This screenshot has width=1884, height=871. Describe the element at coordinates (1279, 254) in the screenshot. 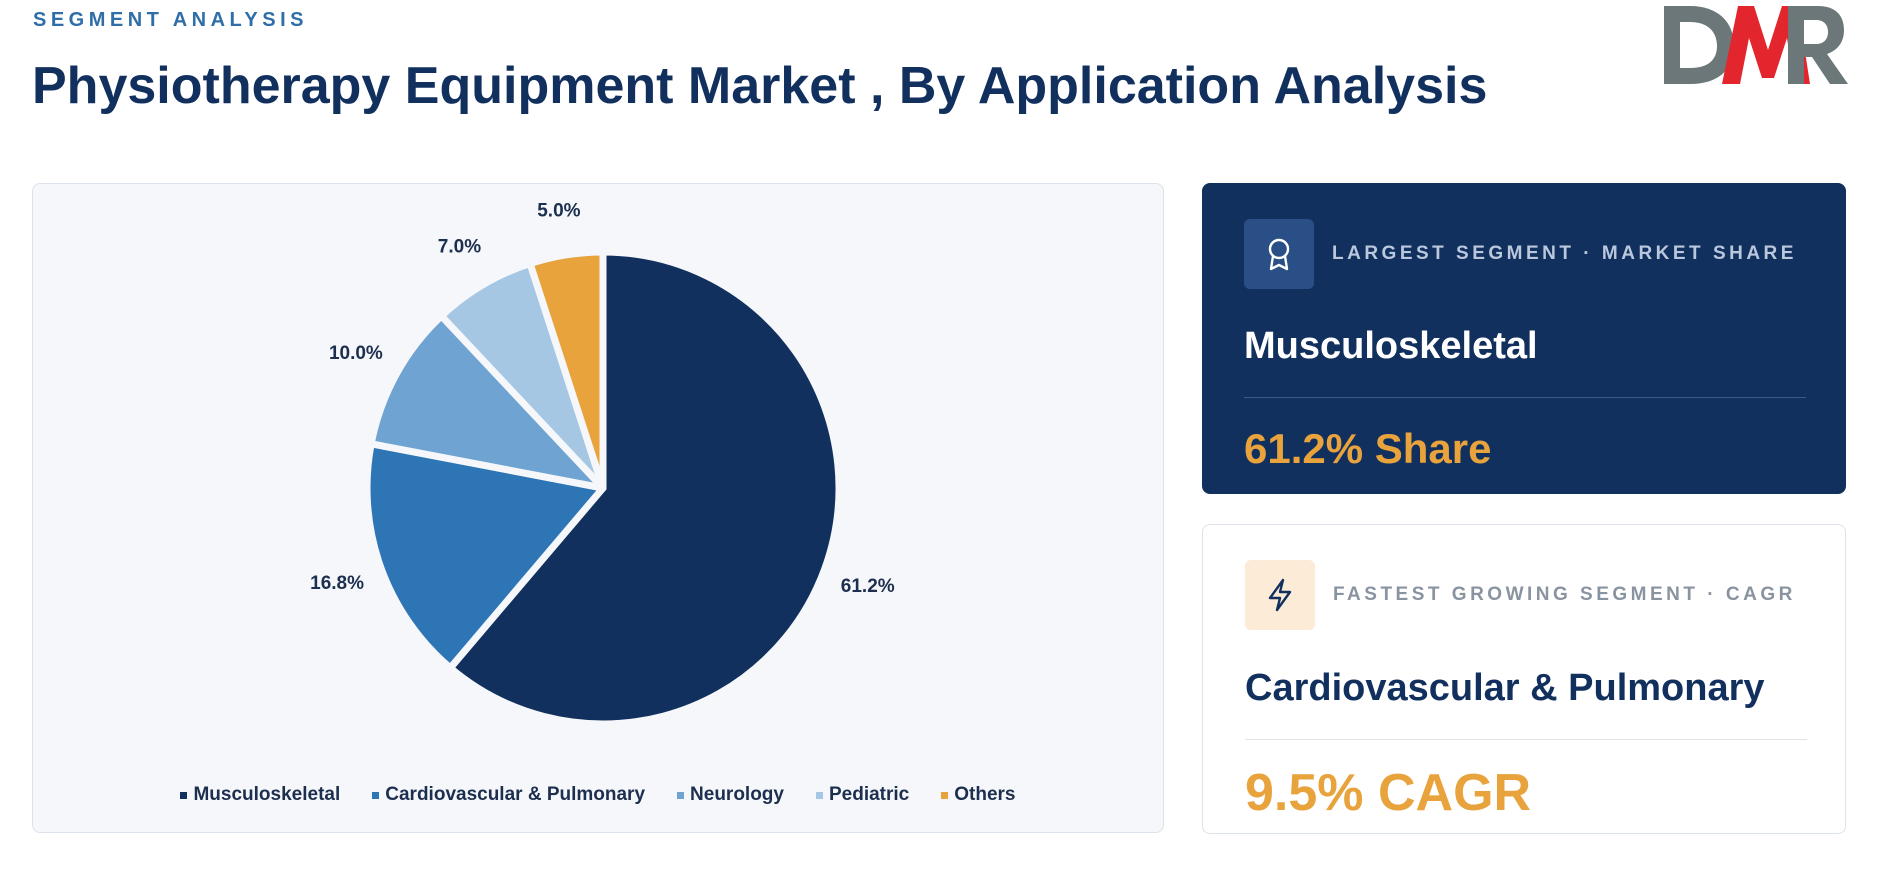

I see `award-ribbon-icon` at that location.